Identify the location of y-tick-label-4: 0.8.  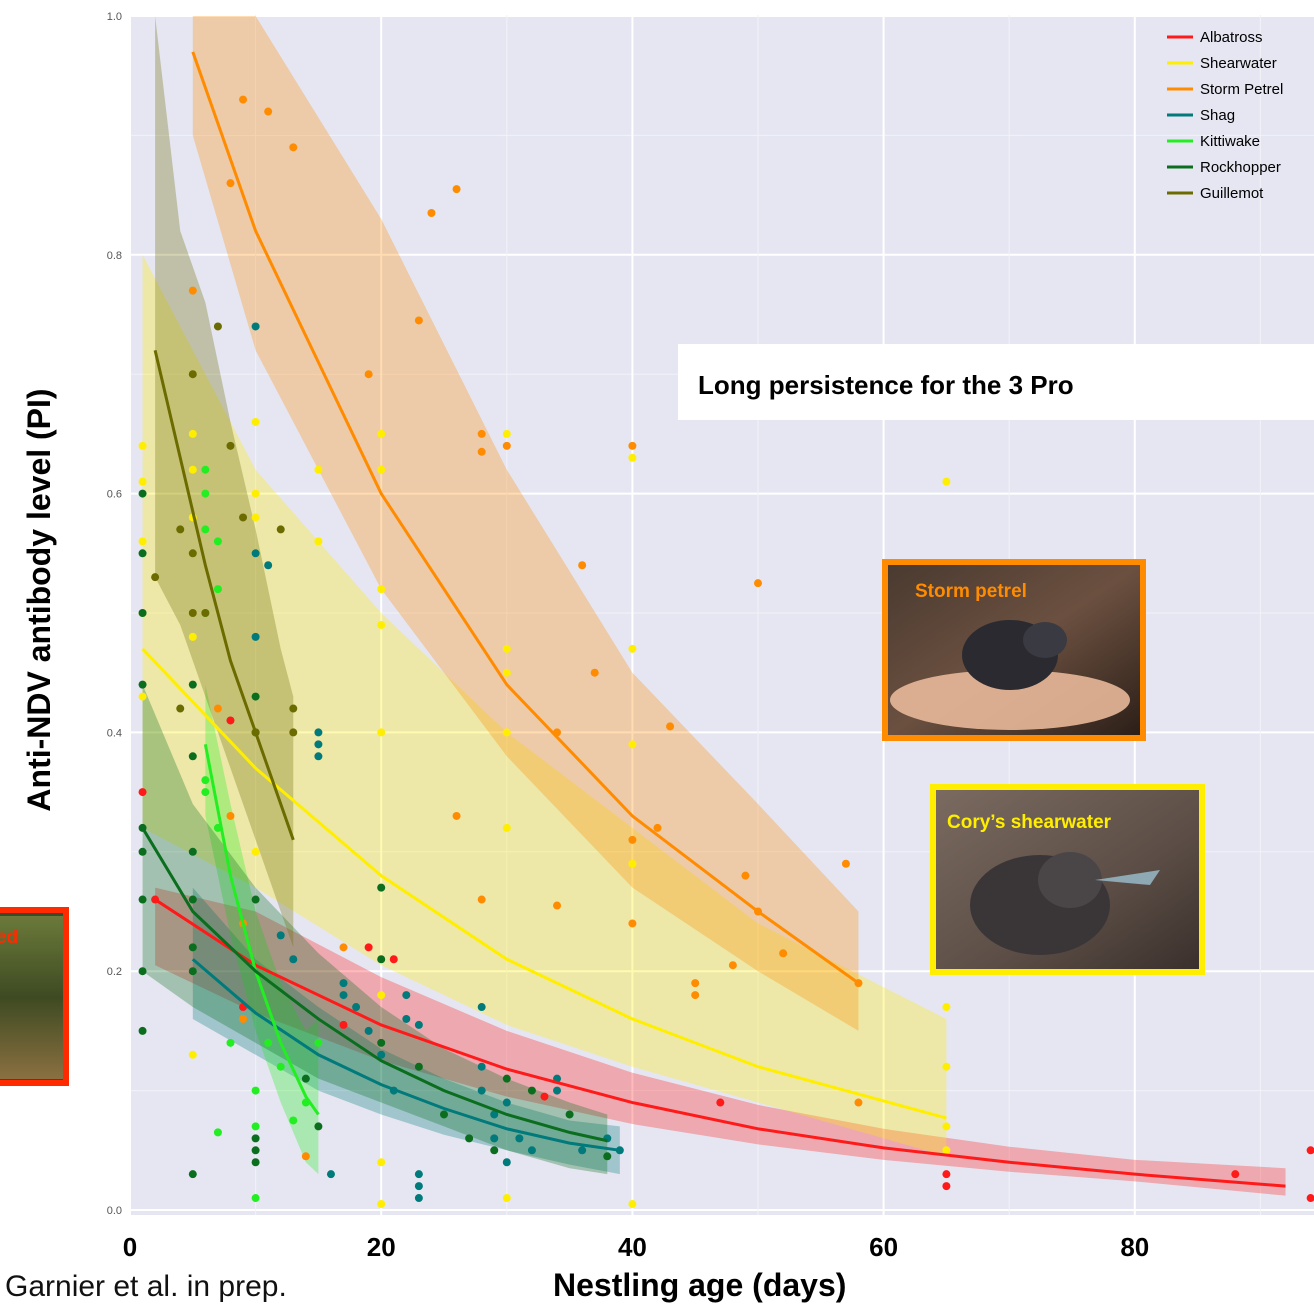
(114, 256).